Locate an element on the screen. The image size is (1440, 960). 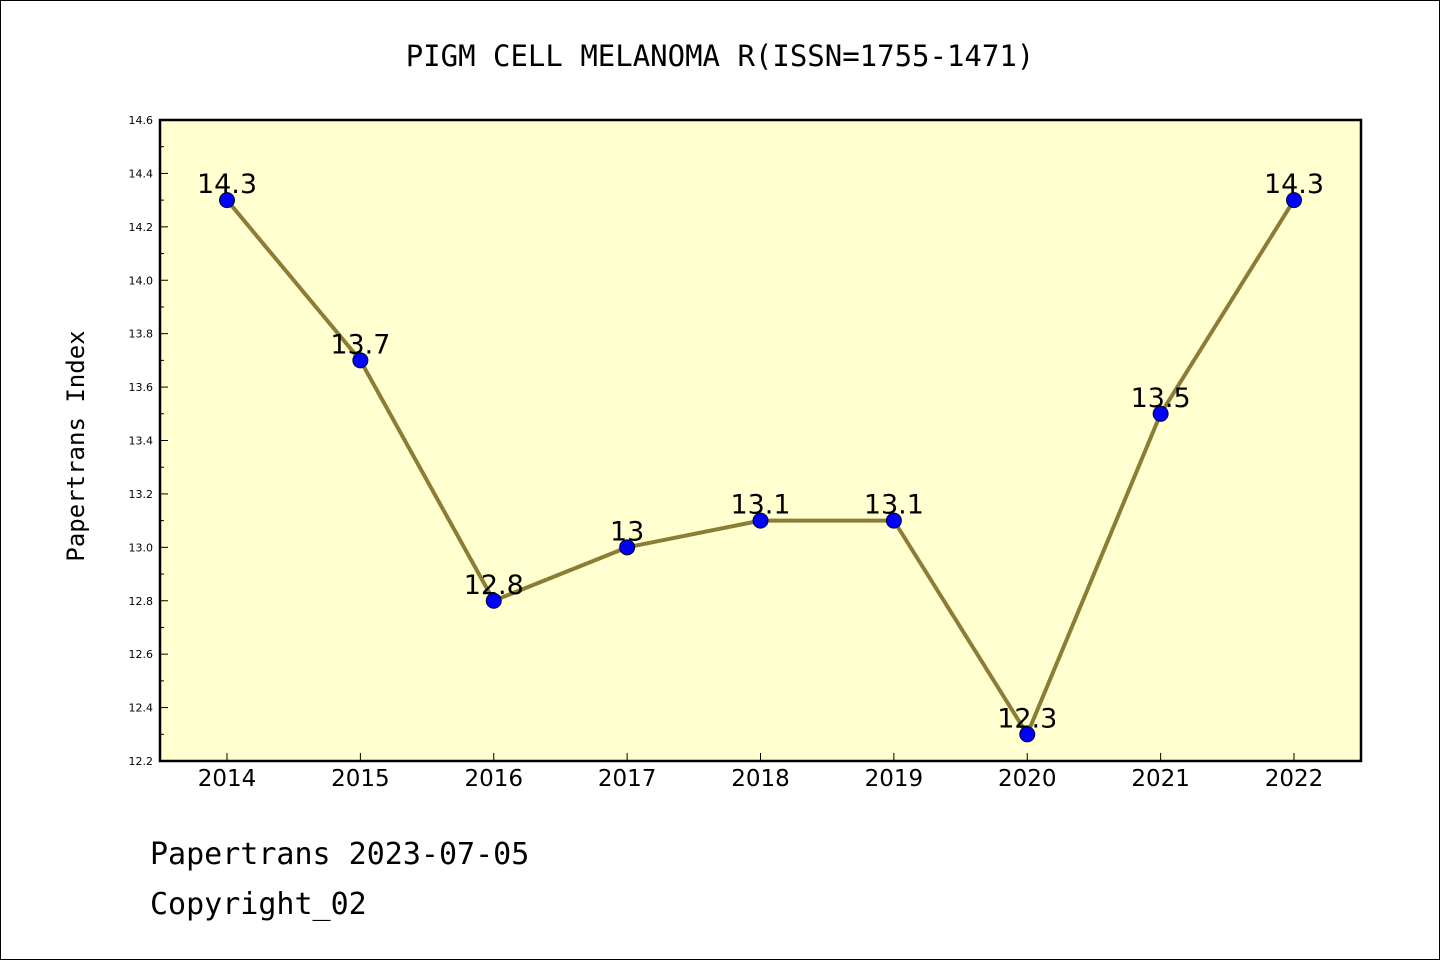
x-tick-label: 2015 is located at coordinates (360, 779).